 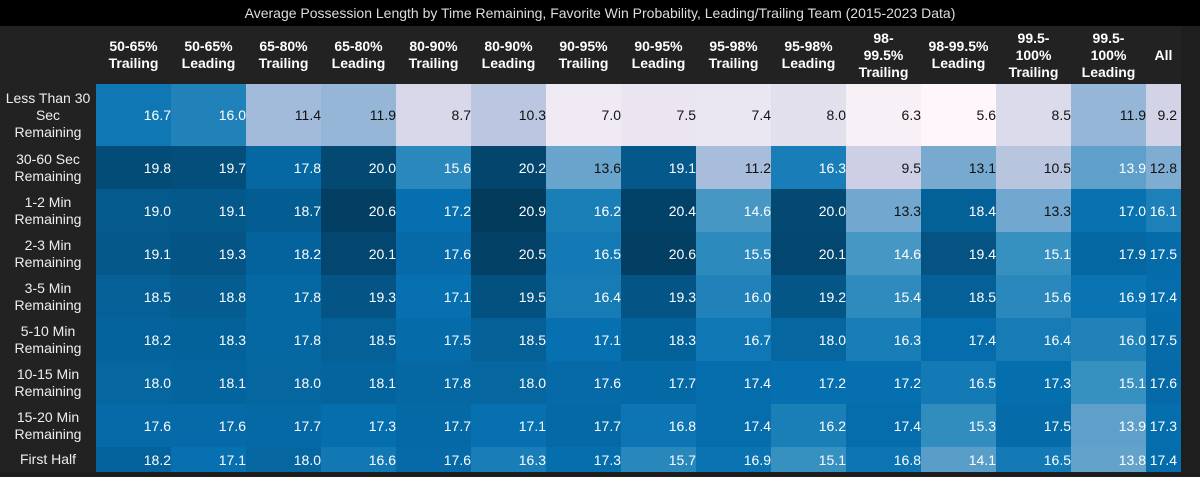 I want to click on heatmap-cell: 7.0, so click(x=583, y=115).